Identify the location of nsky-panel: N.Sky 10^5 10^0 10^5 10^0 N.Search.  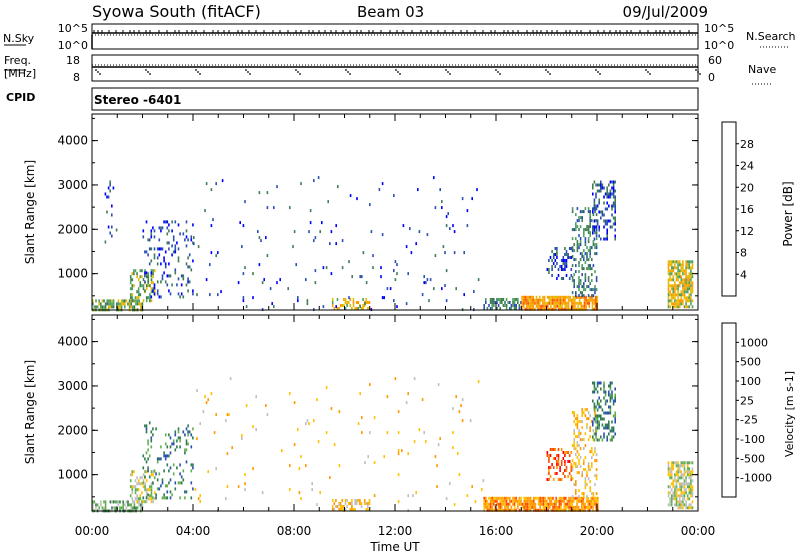
(399, 37).